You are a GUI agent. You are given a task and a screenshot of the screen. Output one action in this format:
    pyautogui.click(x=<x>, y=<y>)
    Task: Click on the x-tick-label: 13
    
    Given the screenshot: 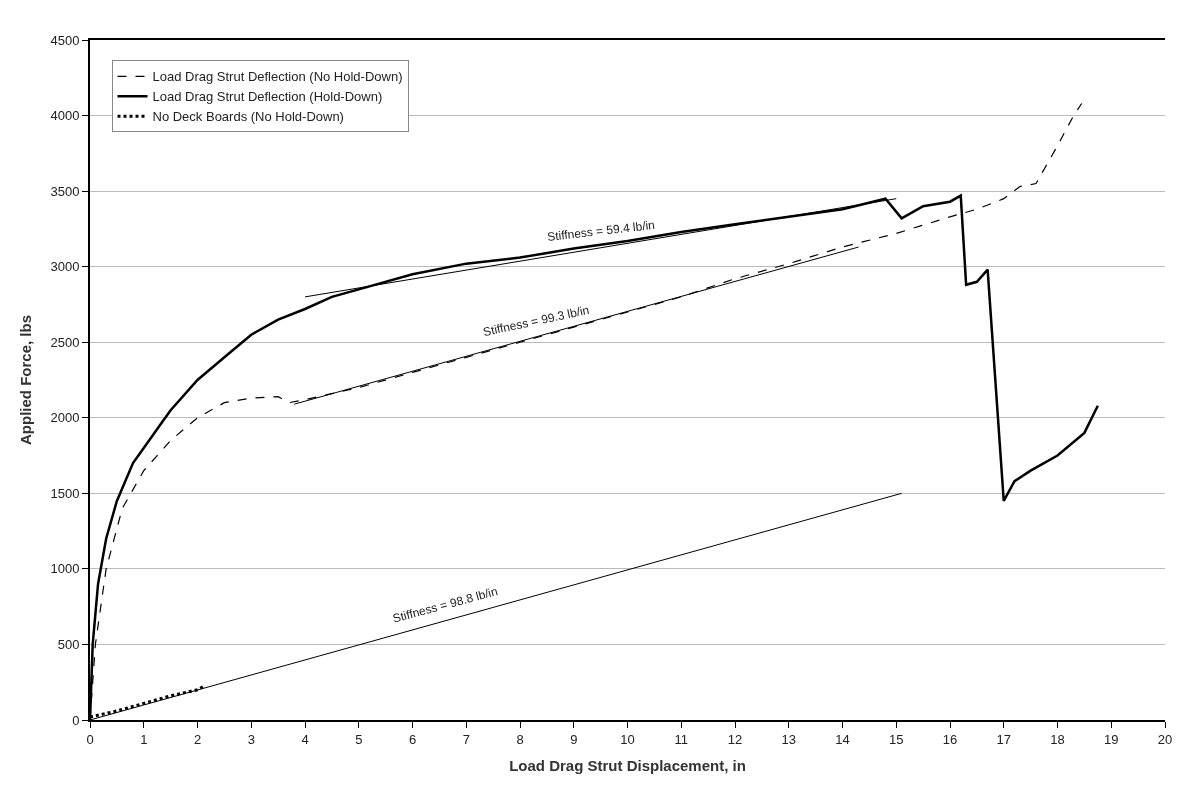 What is the action you would take?
    pyautogui.click(x=788, y=739)
    